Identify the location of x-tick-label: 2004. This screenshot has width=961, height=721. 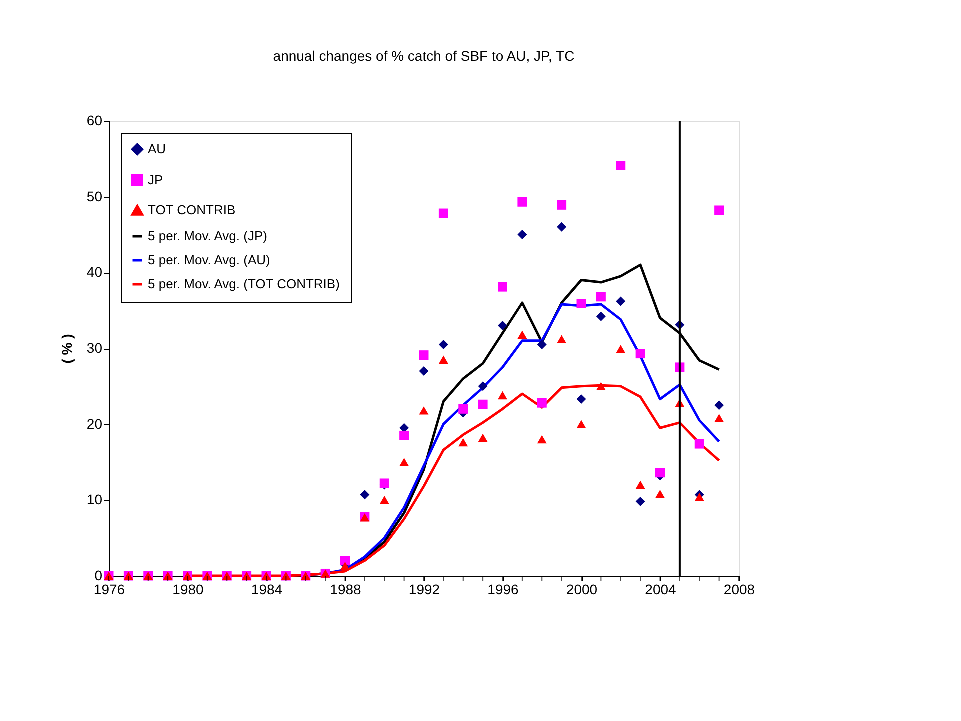
(661, 590).